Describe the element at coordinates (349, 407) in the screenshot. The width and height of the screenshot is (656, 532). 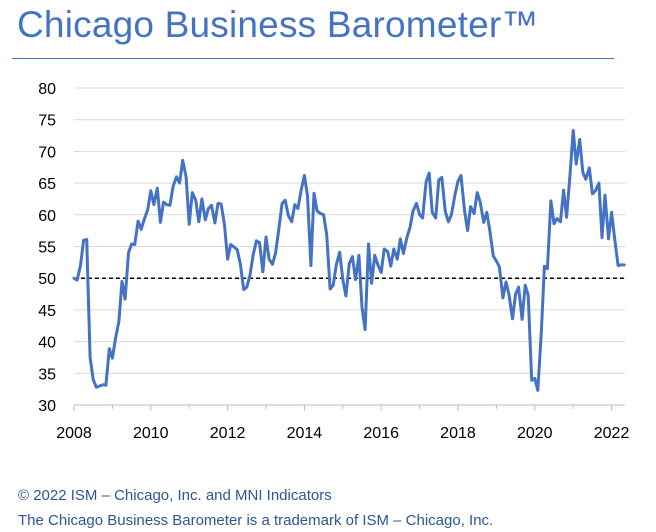
I see `axes` at that location.